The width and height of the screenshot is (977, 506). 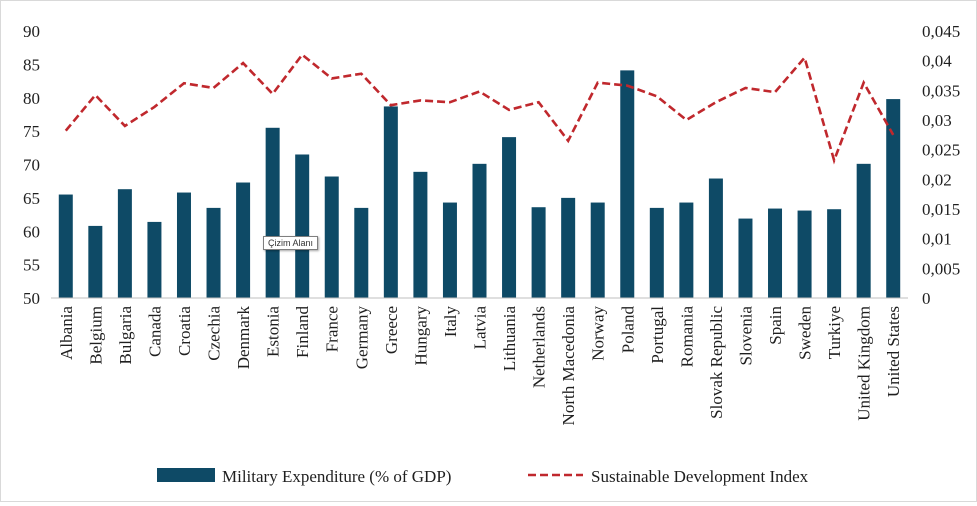 I want to click on category-label: Czechia, so click(x=214, y=333).